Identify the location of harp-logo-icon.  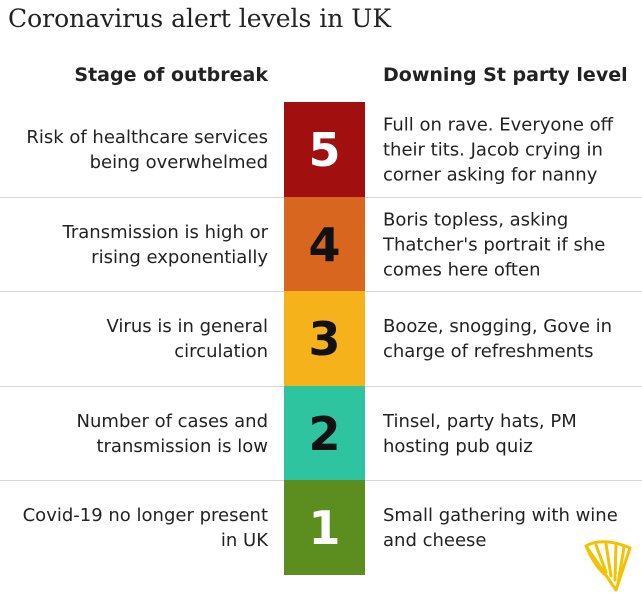
(608, 566).